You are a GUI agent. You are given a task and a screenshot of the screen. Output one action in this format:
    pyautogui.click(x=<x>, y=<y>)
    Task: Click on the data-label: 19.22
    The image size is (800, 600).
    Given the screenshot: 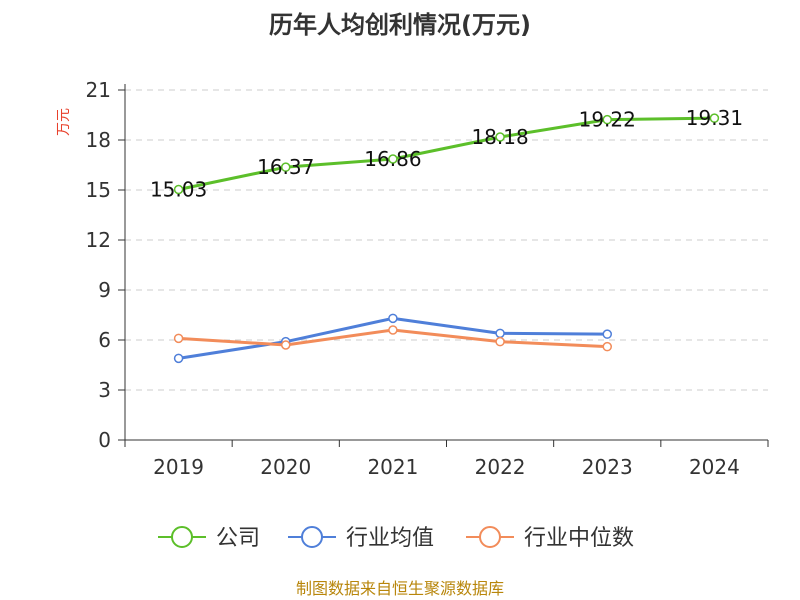 What is the action you would take?
    pyautogui.click(x=607, y=120)
    